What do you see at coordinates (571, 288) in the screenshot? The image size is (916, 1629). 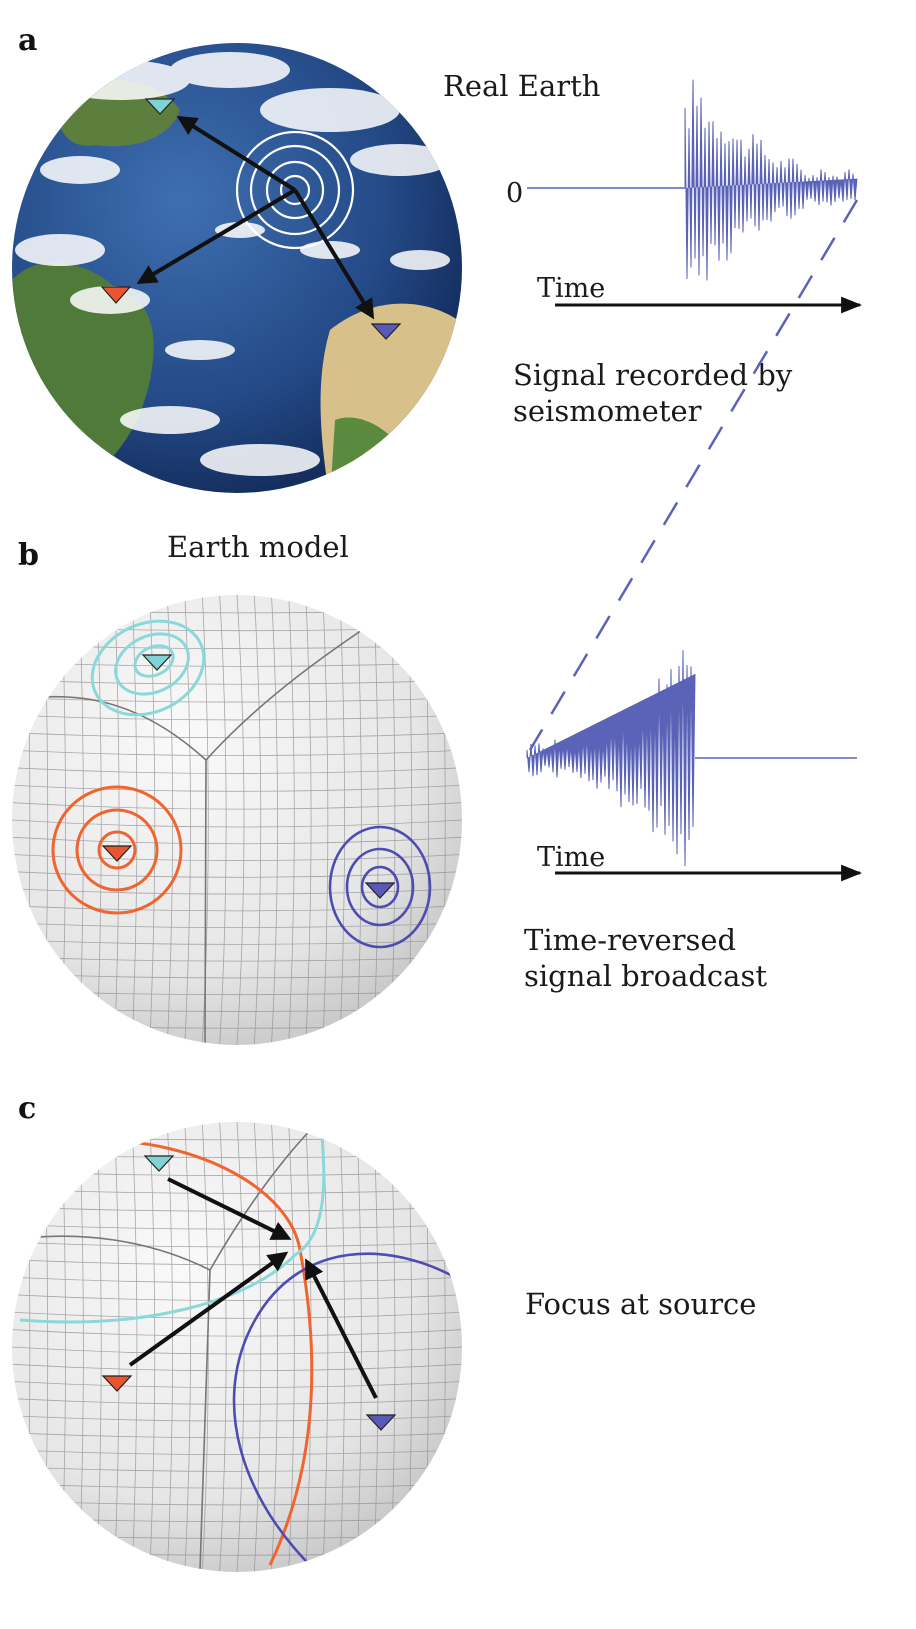 I see `time-label-a: Time` at bounding box center [571, 288].